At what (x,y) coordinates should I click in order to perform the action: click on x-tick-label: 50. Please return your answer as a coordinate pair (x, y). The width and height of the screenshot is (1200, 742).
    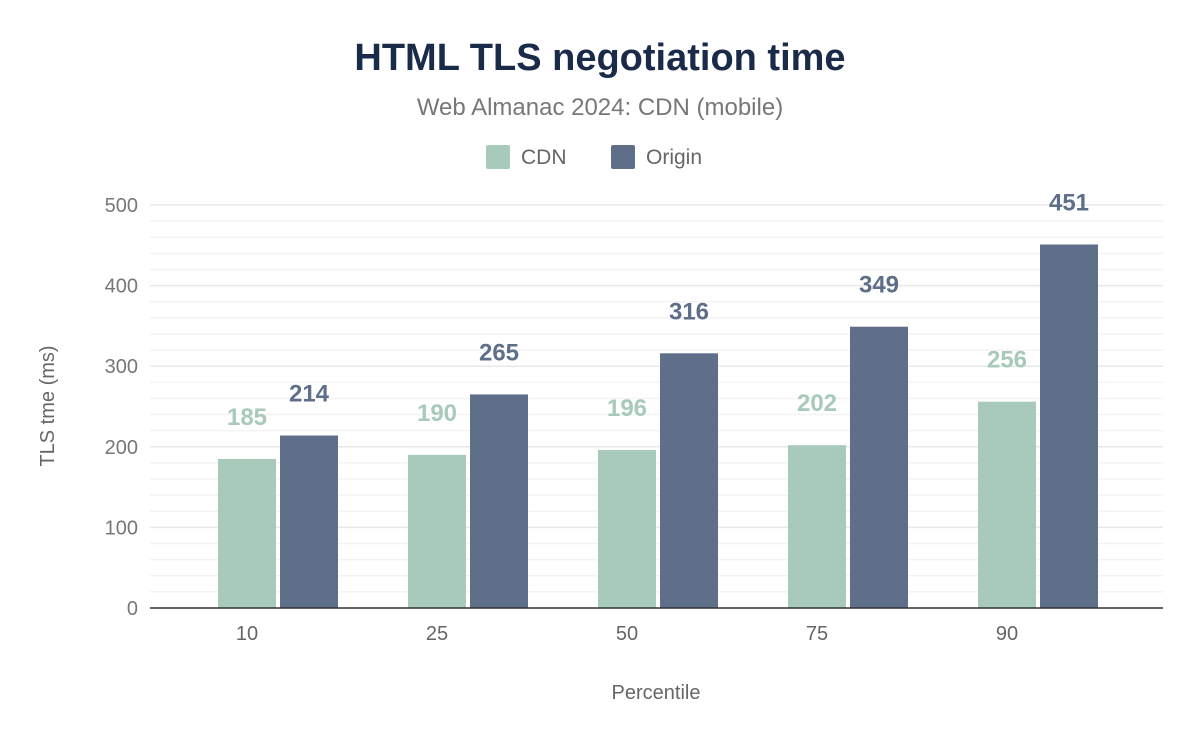
    Looking at the image, I should click on (627, 634).